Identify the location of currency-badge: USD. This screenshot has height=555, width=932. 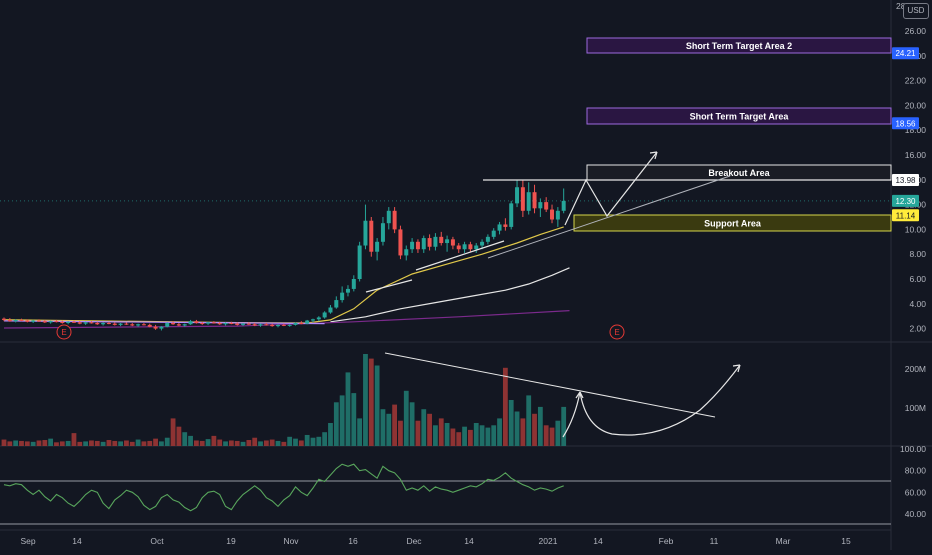
(916, 11).